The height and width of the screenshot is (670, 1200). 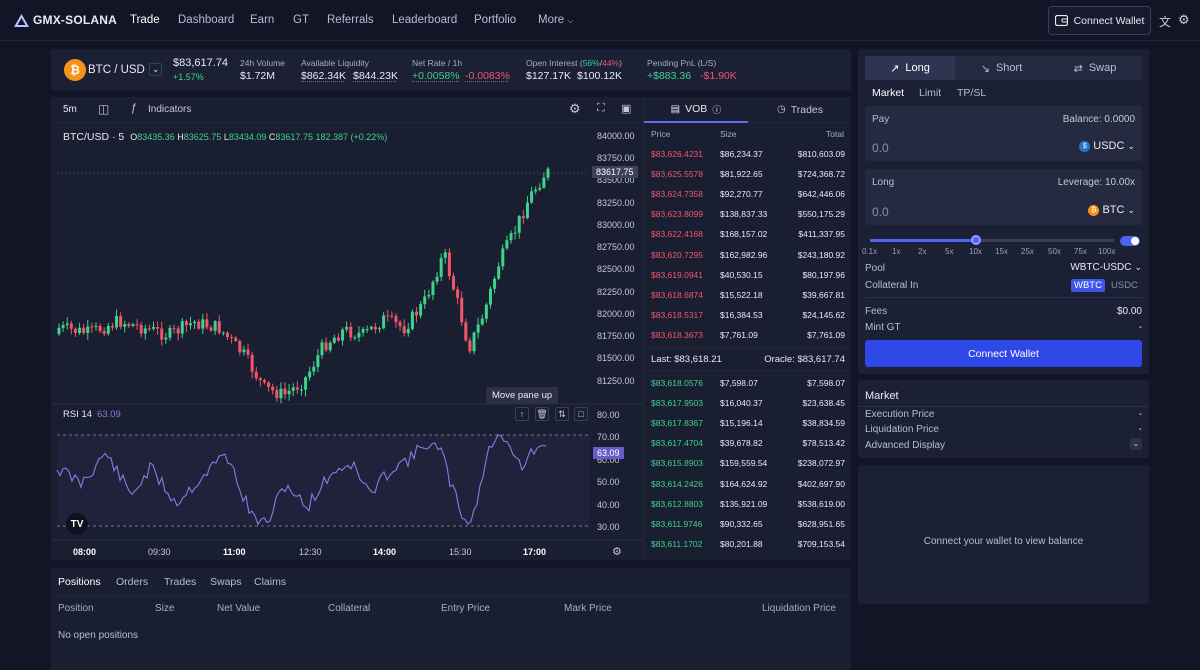 What do you see at coordinates (70, 109) in the screenshot?
I see `interval-button: 5m` at bounding box center [70, 109].